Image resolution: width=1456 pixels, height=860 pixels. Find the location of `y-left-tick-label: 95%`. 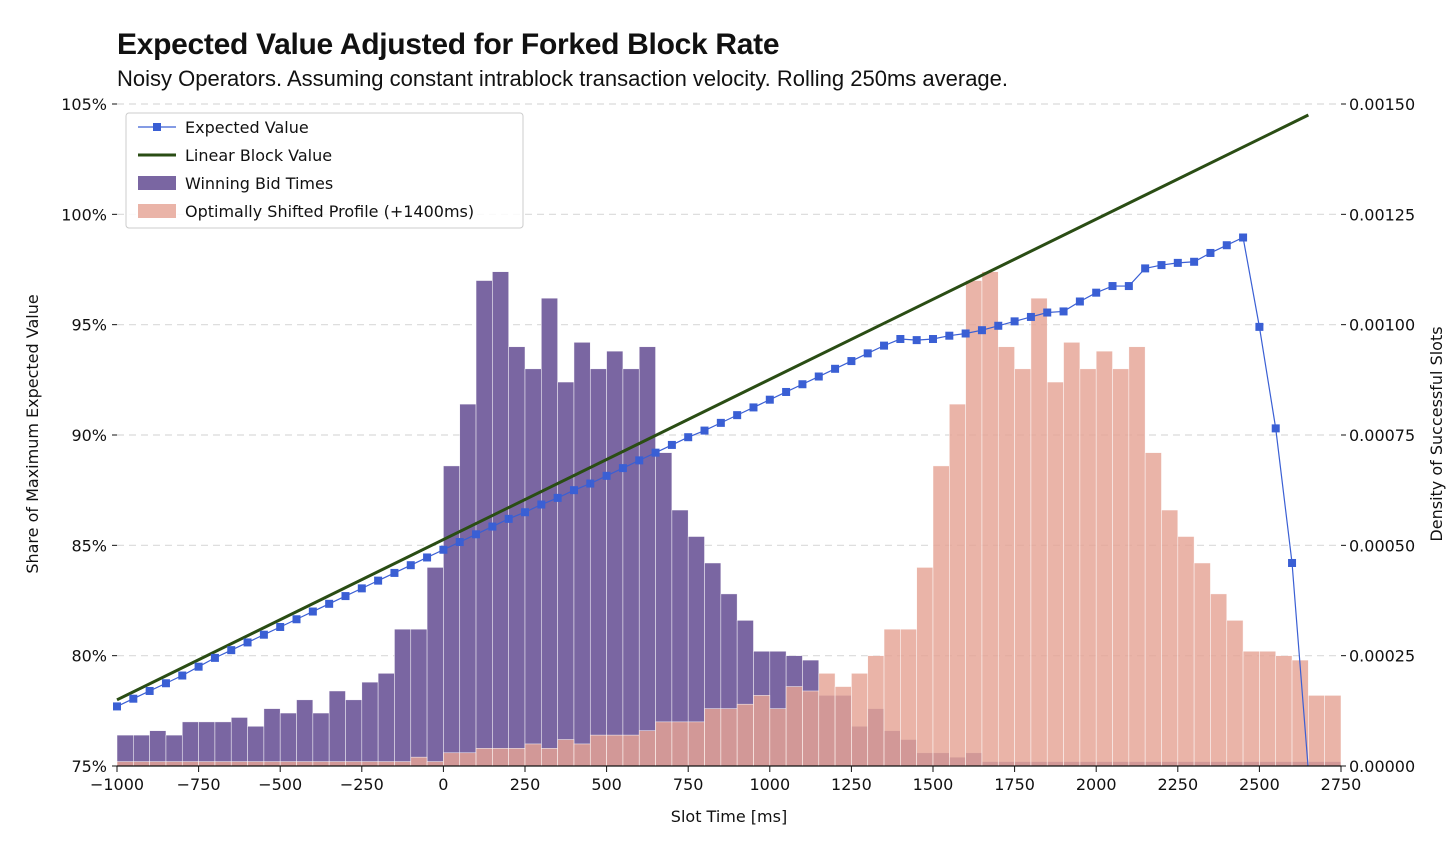

y-left-tick-label: 95% is located at coordinates (89, 325).